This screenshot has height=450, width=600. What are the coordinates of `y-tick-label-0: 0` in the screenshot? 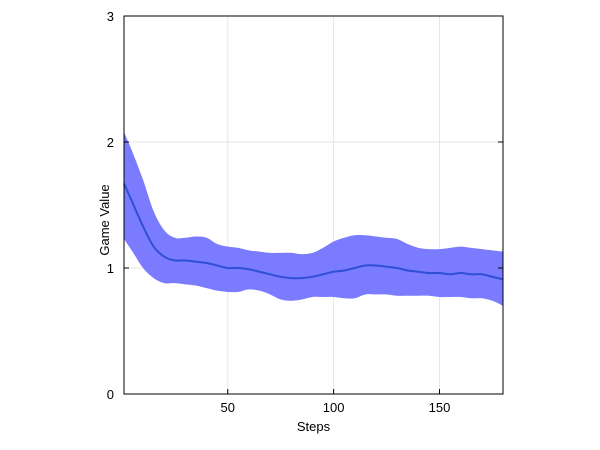 It's located at (110, 394).